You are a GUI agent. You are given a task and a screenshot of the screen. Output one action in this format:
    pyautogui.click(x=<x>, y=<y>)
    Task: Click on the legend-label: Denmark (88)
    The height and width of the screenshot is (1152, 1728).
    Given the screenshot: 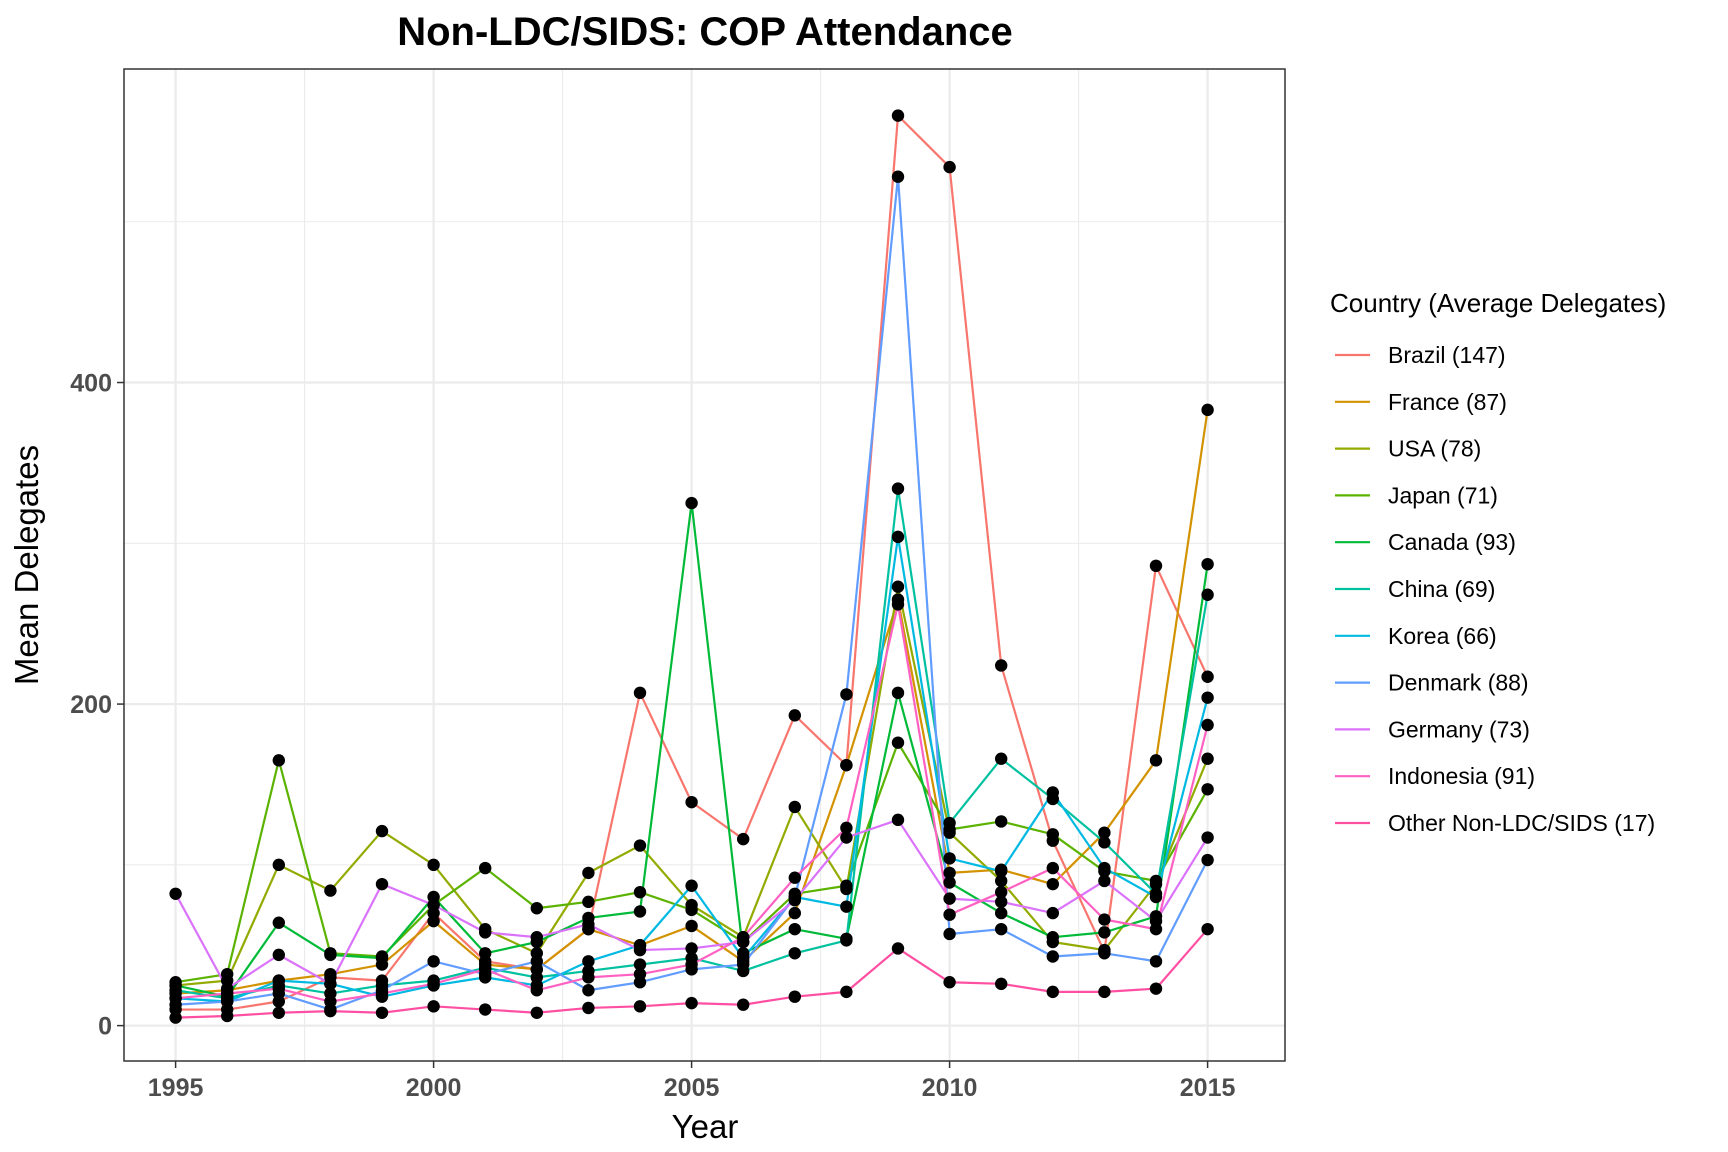 What is the action you would take?
    pyautogui.click(x=1458, y=683)
    